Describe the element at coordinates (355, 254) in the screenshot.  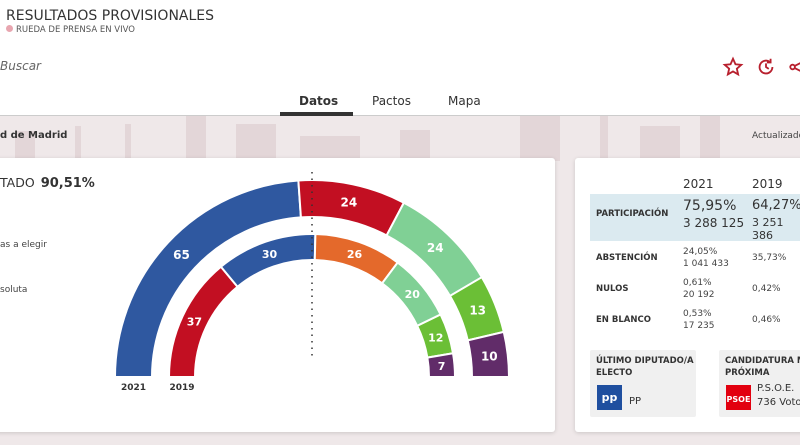
I see `seat-label: 26` at that location.